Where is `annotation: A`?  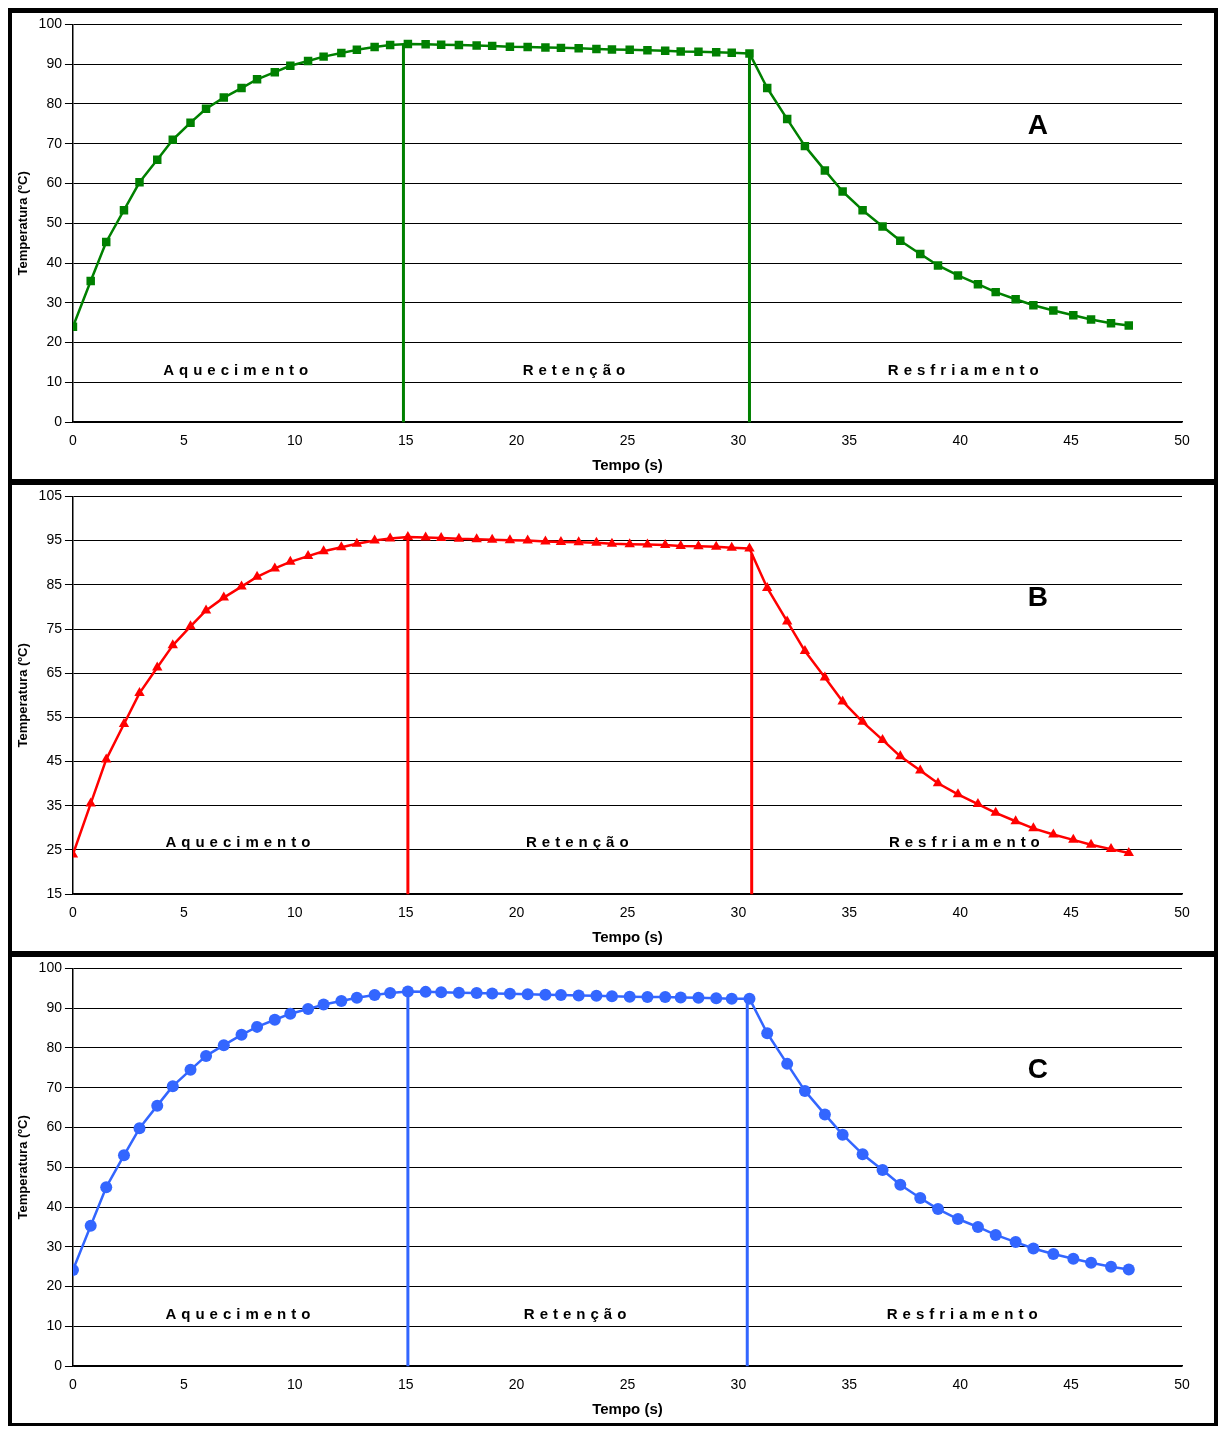
annotation: A is located at coordinates (1037, 124).